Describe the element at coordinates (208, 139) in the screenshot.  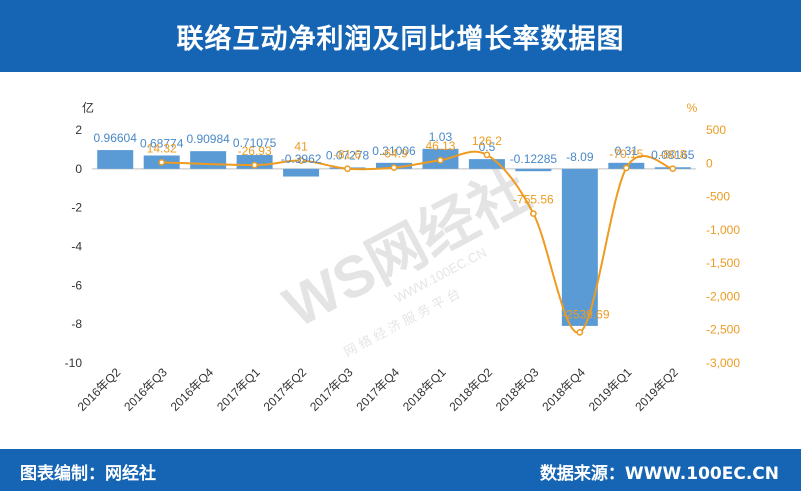
I see `bar-value-label: 0.90984` at that location.